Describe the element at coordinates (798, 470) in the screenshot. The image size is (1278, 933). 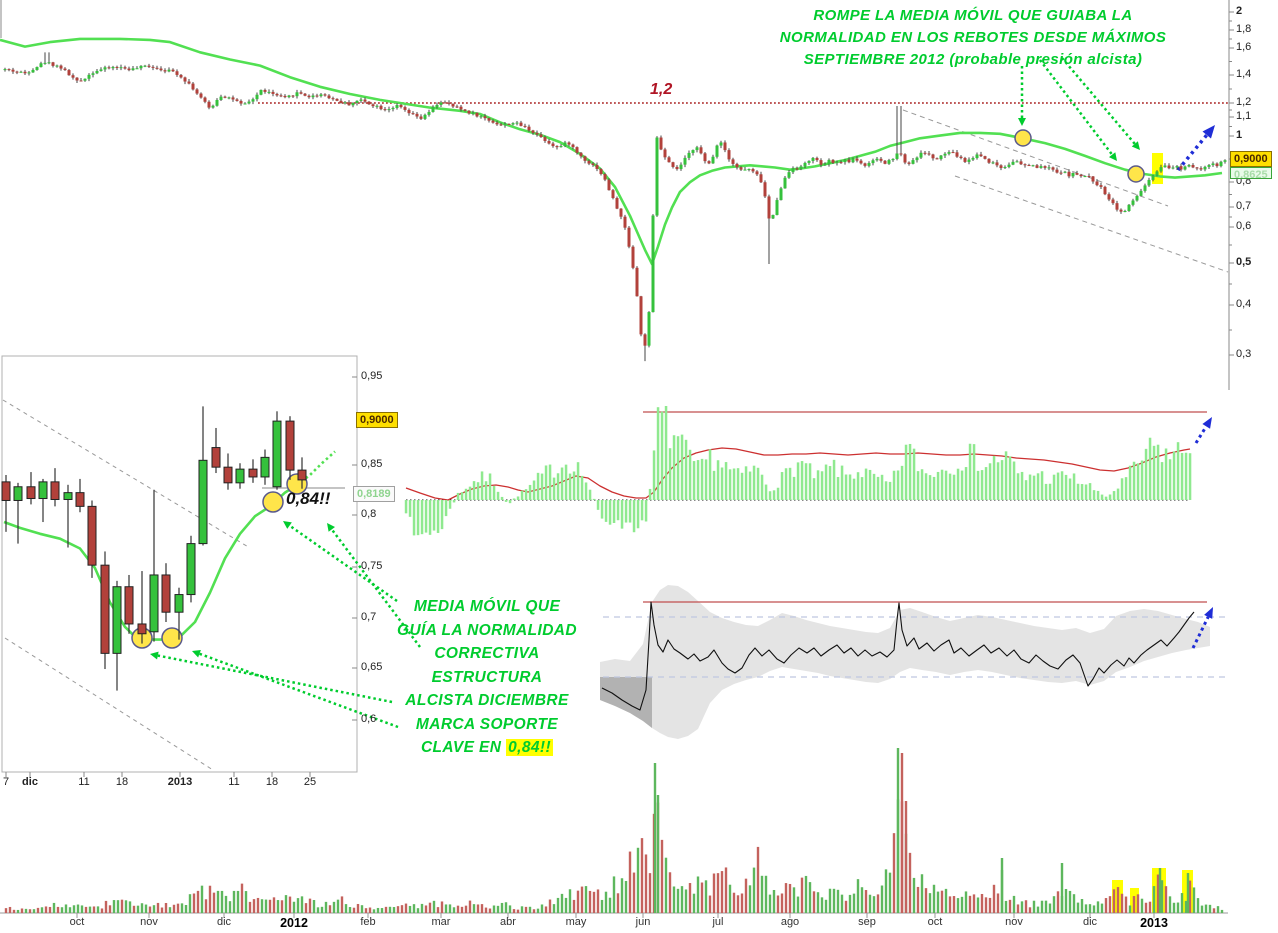
I see `oscillator-bars` at that location.